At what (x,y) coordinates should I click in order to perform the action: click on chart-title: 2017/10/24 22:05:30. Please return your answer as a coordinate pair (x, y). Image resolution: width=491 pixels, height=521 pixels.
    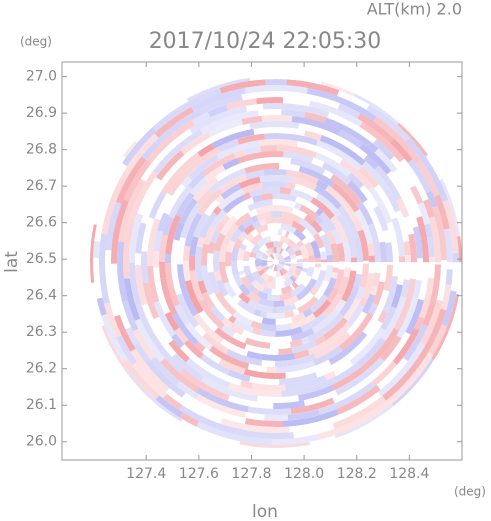
    Looking at the image, I should click on (265, 41).